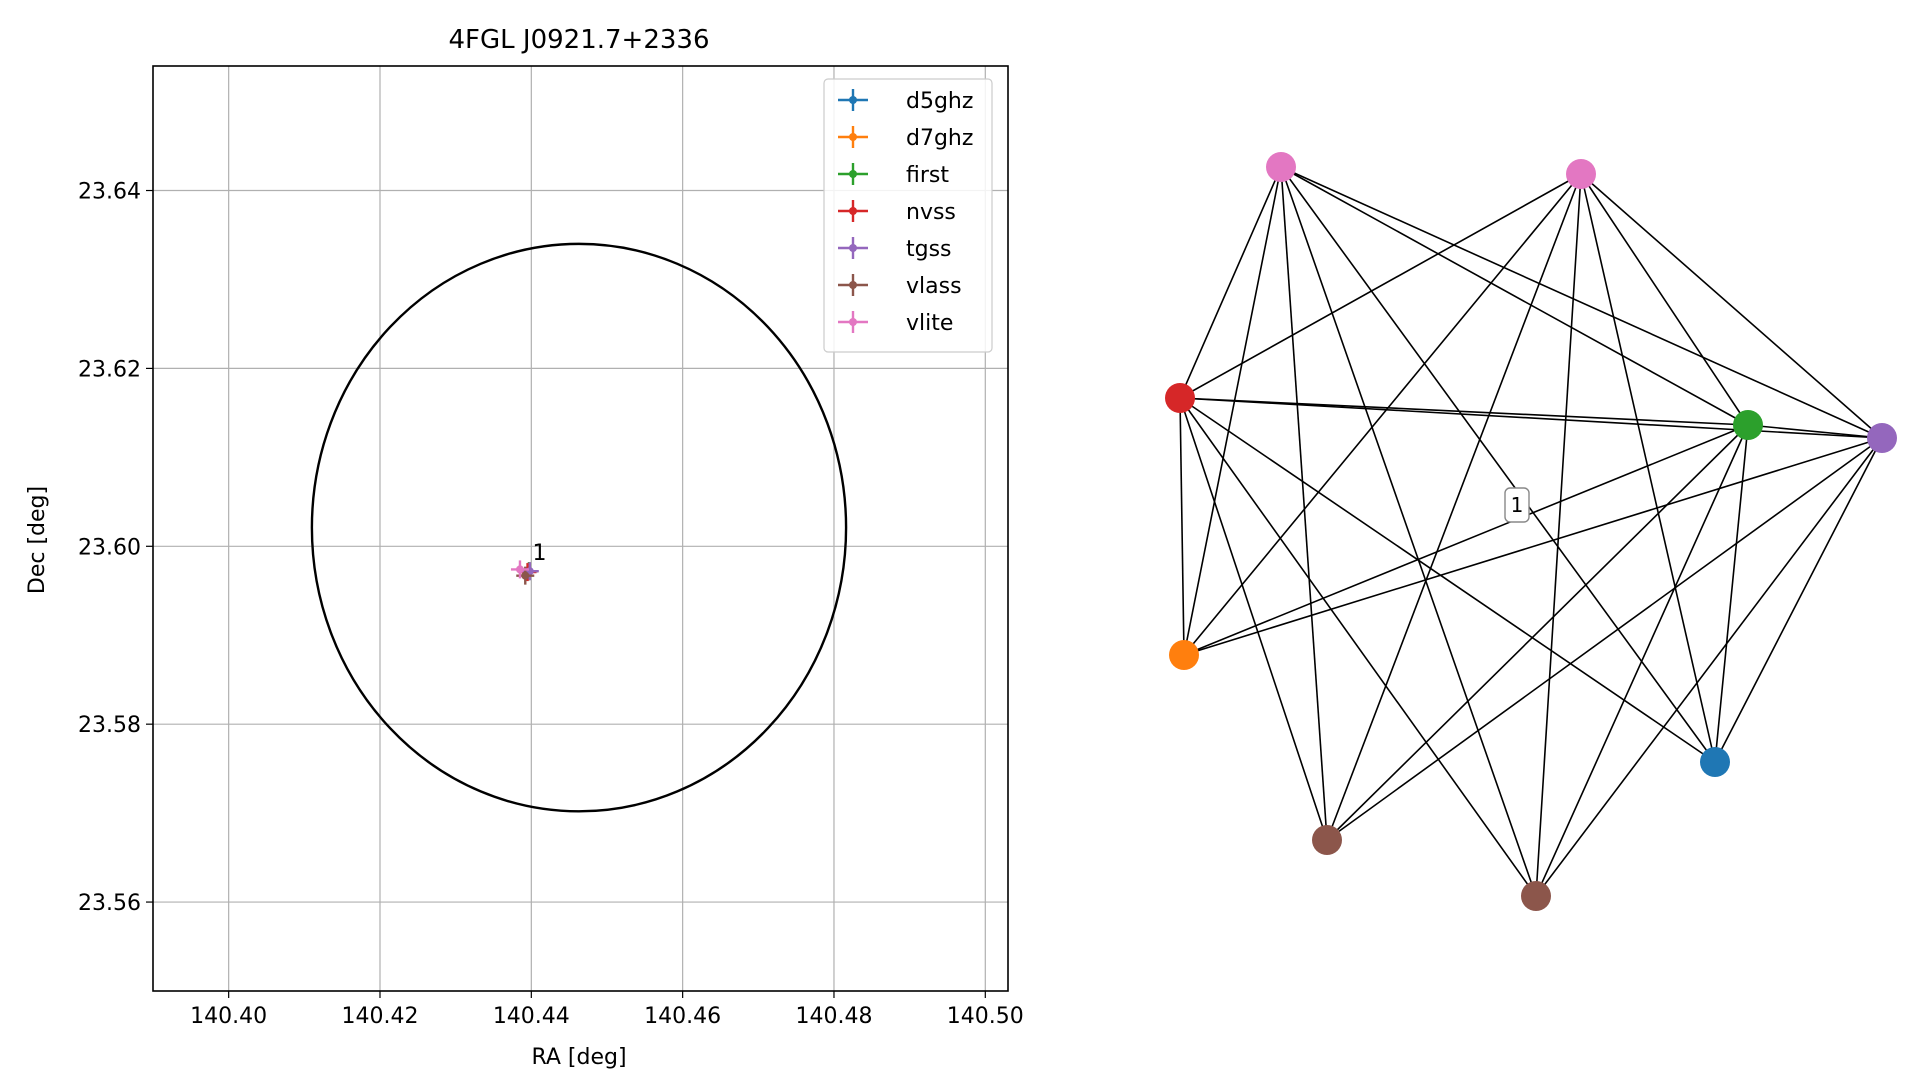  Describe the element at coordinates (519, 569) in the screenshot. I see `data-point-vlite` at that location.